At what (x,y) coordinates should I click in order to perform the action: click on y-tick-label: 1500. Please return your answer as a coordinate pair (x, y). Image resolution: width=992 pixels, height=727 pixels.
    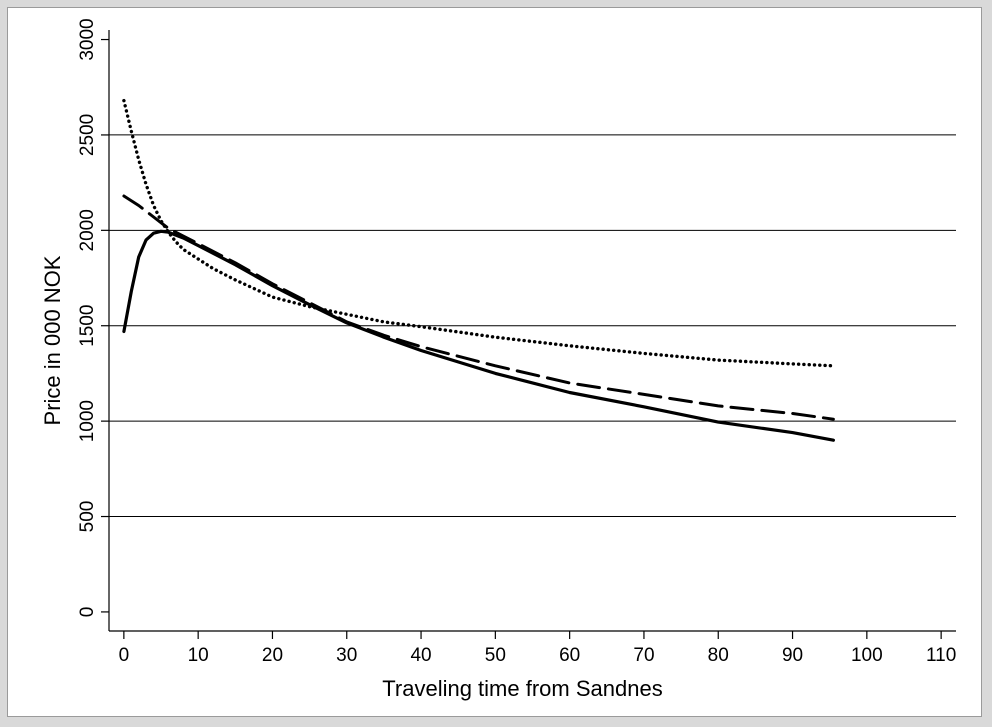
    Looking at the image, I should click on (87, 326).